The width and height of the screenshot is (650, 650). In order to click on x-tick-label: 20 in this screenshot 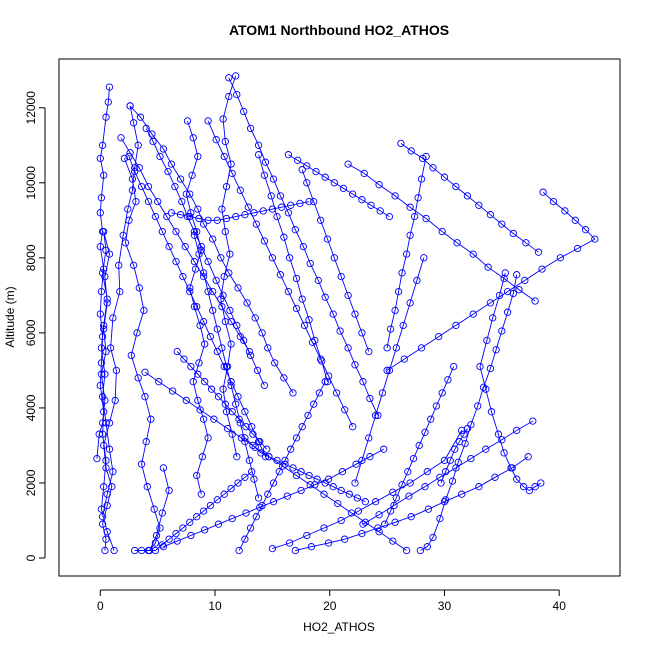, I will do `click(330, 606)`.